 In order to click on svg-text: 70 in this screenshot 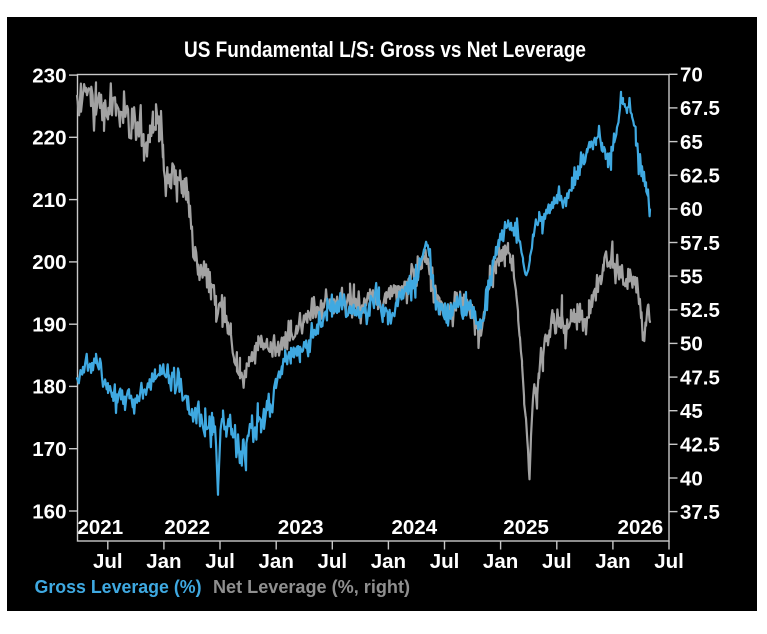, I will do `click(691, 75)`.